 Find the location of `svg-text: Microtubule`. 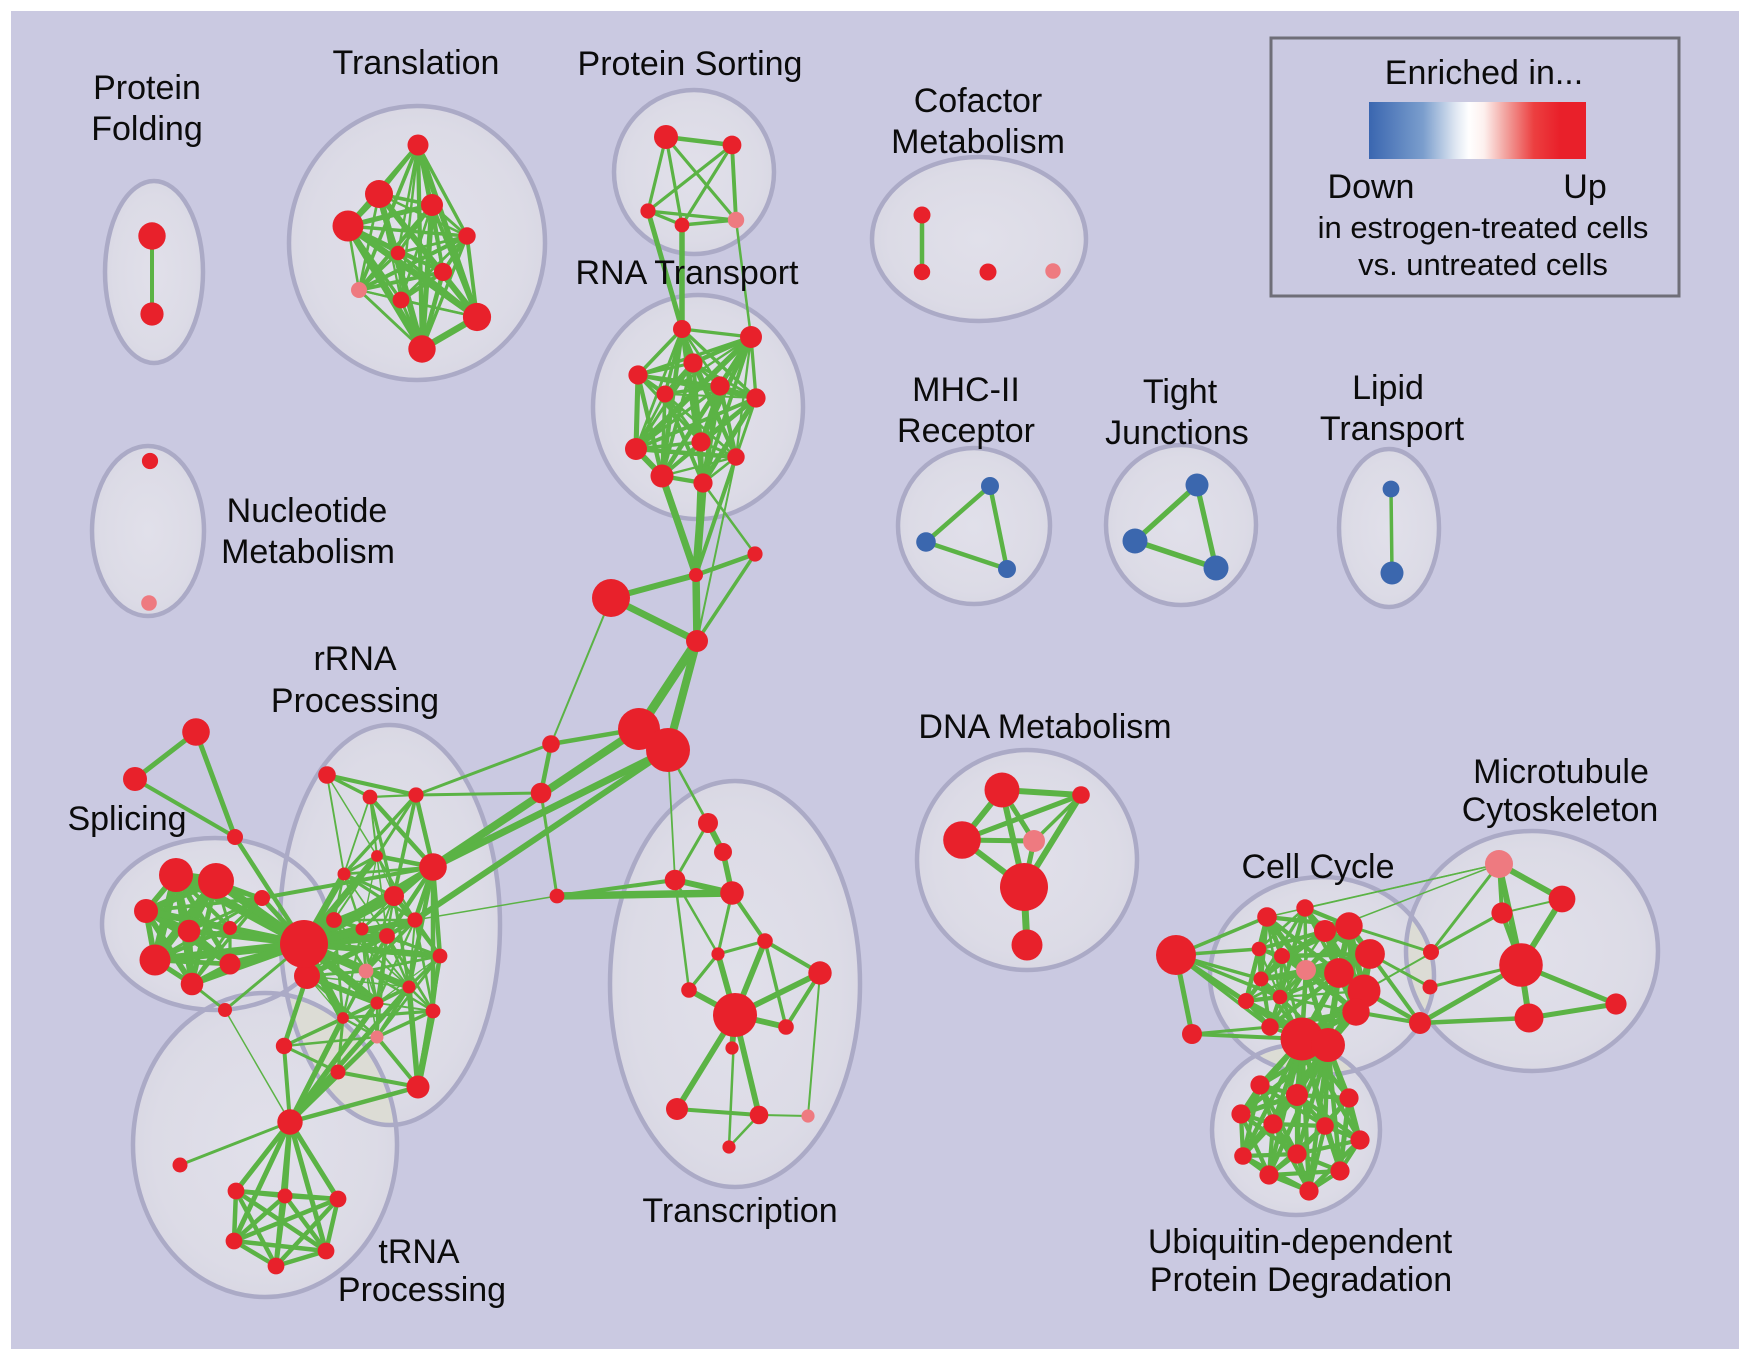

svg-text: Microtubule is located at coordinates (1561, 772).